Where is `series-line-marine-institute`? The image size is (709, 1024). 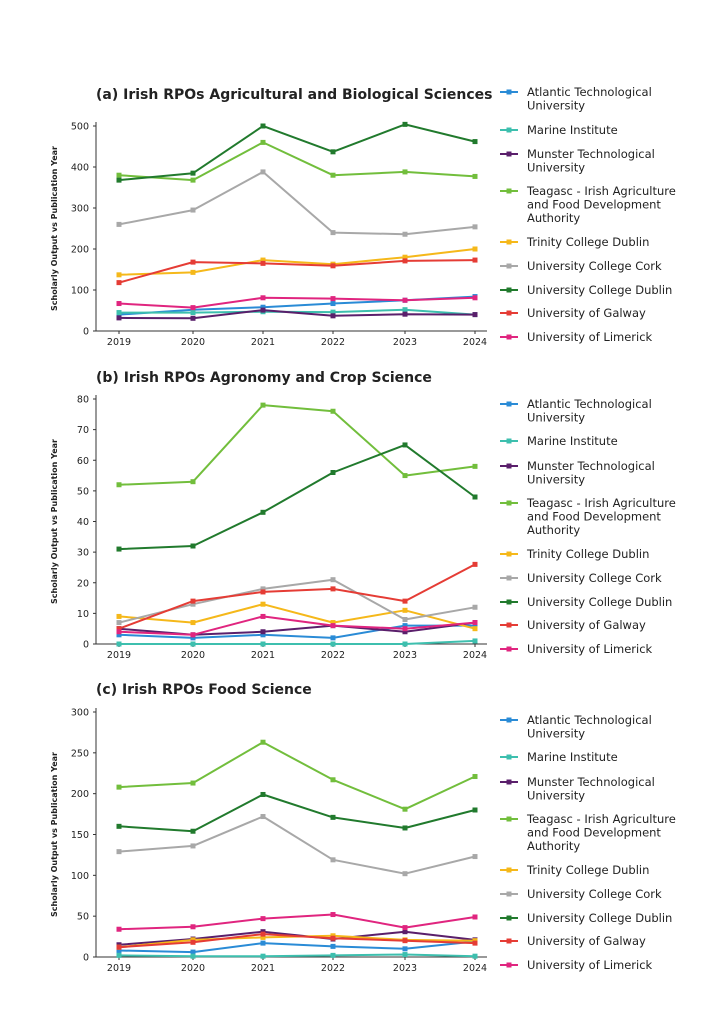
series-line-marine-institute is located at coordinates (297, 312).